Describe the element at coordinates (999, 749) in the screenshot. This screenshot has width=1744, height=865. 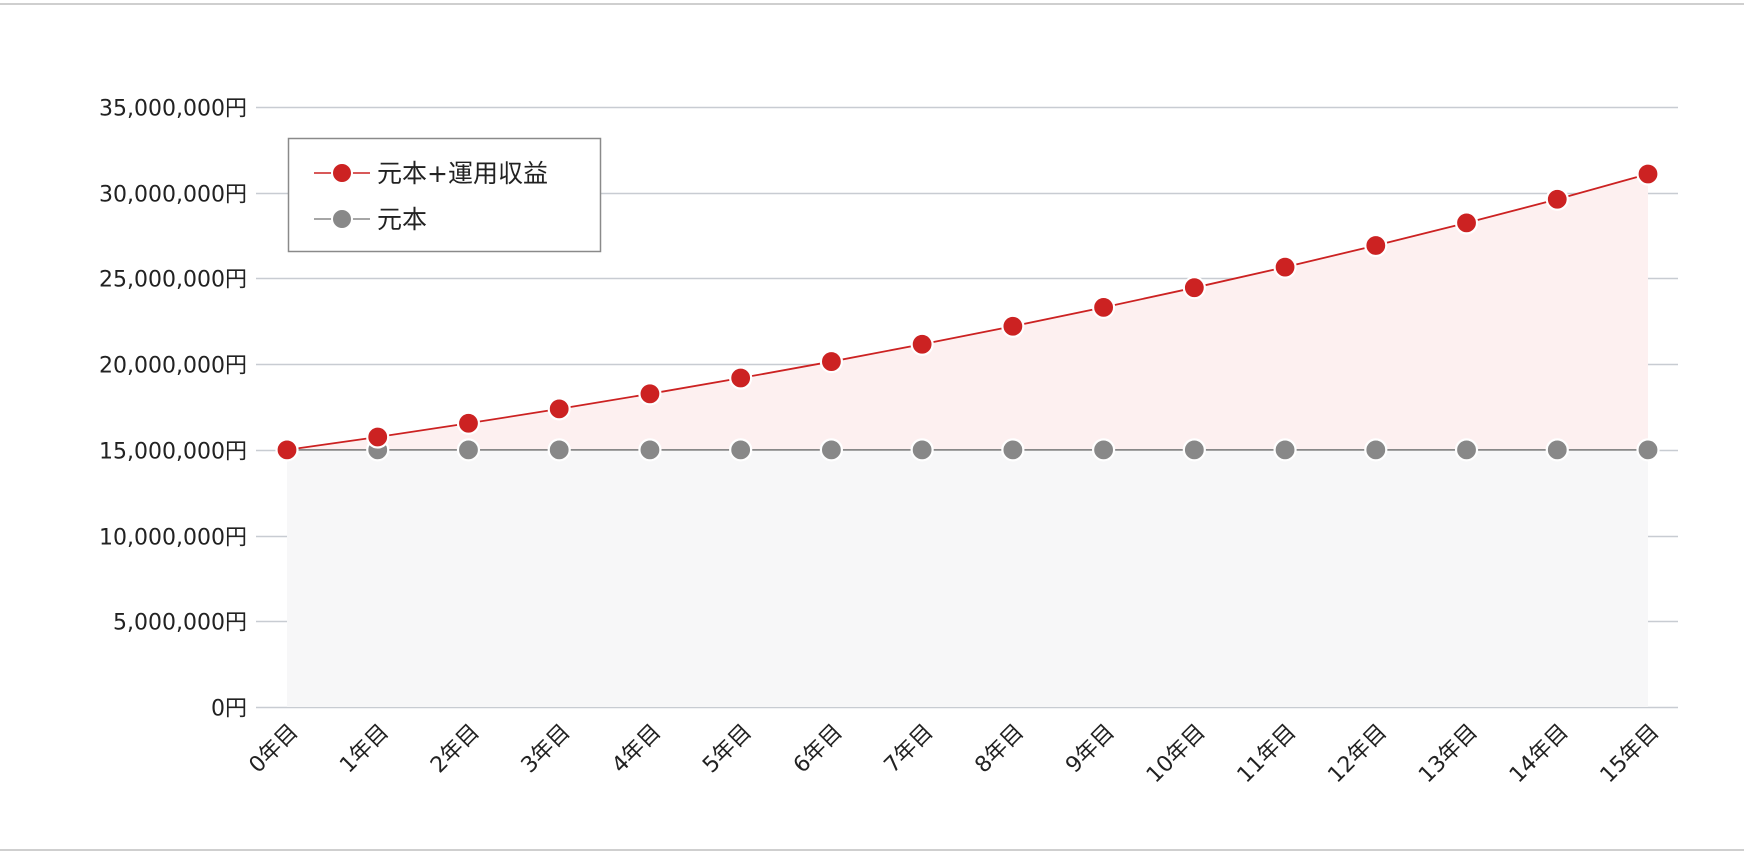
I see `x-tick-label: 8年目` at that location.